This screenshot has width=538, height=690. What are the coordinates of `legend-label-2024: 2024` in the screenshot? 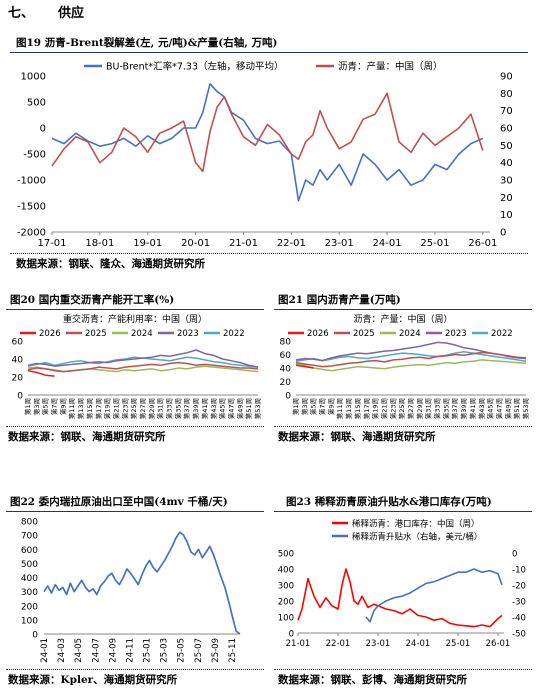 It's located at (142, 334).